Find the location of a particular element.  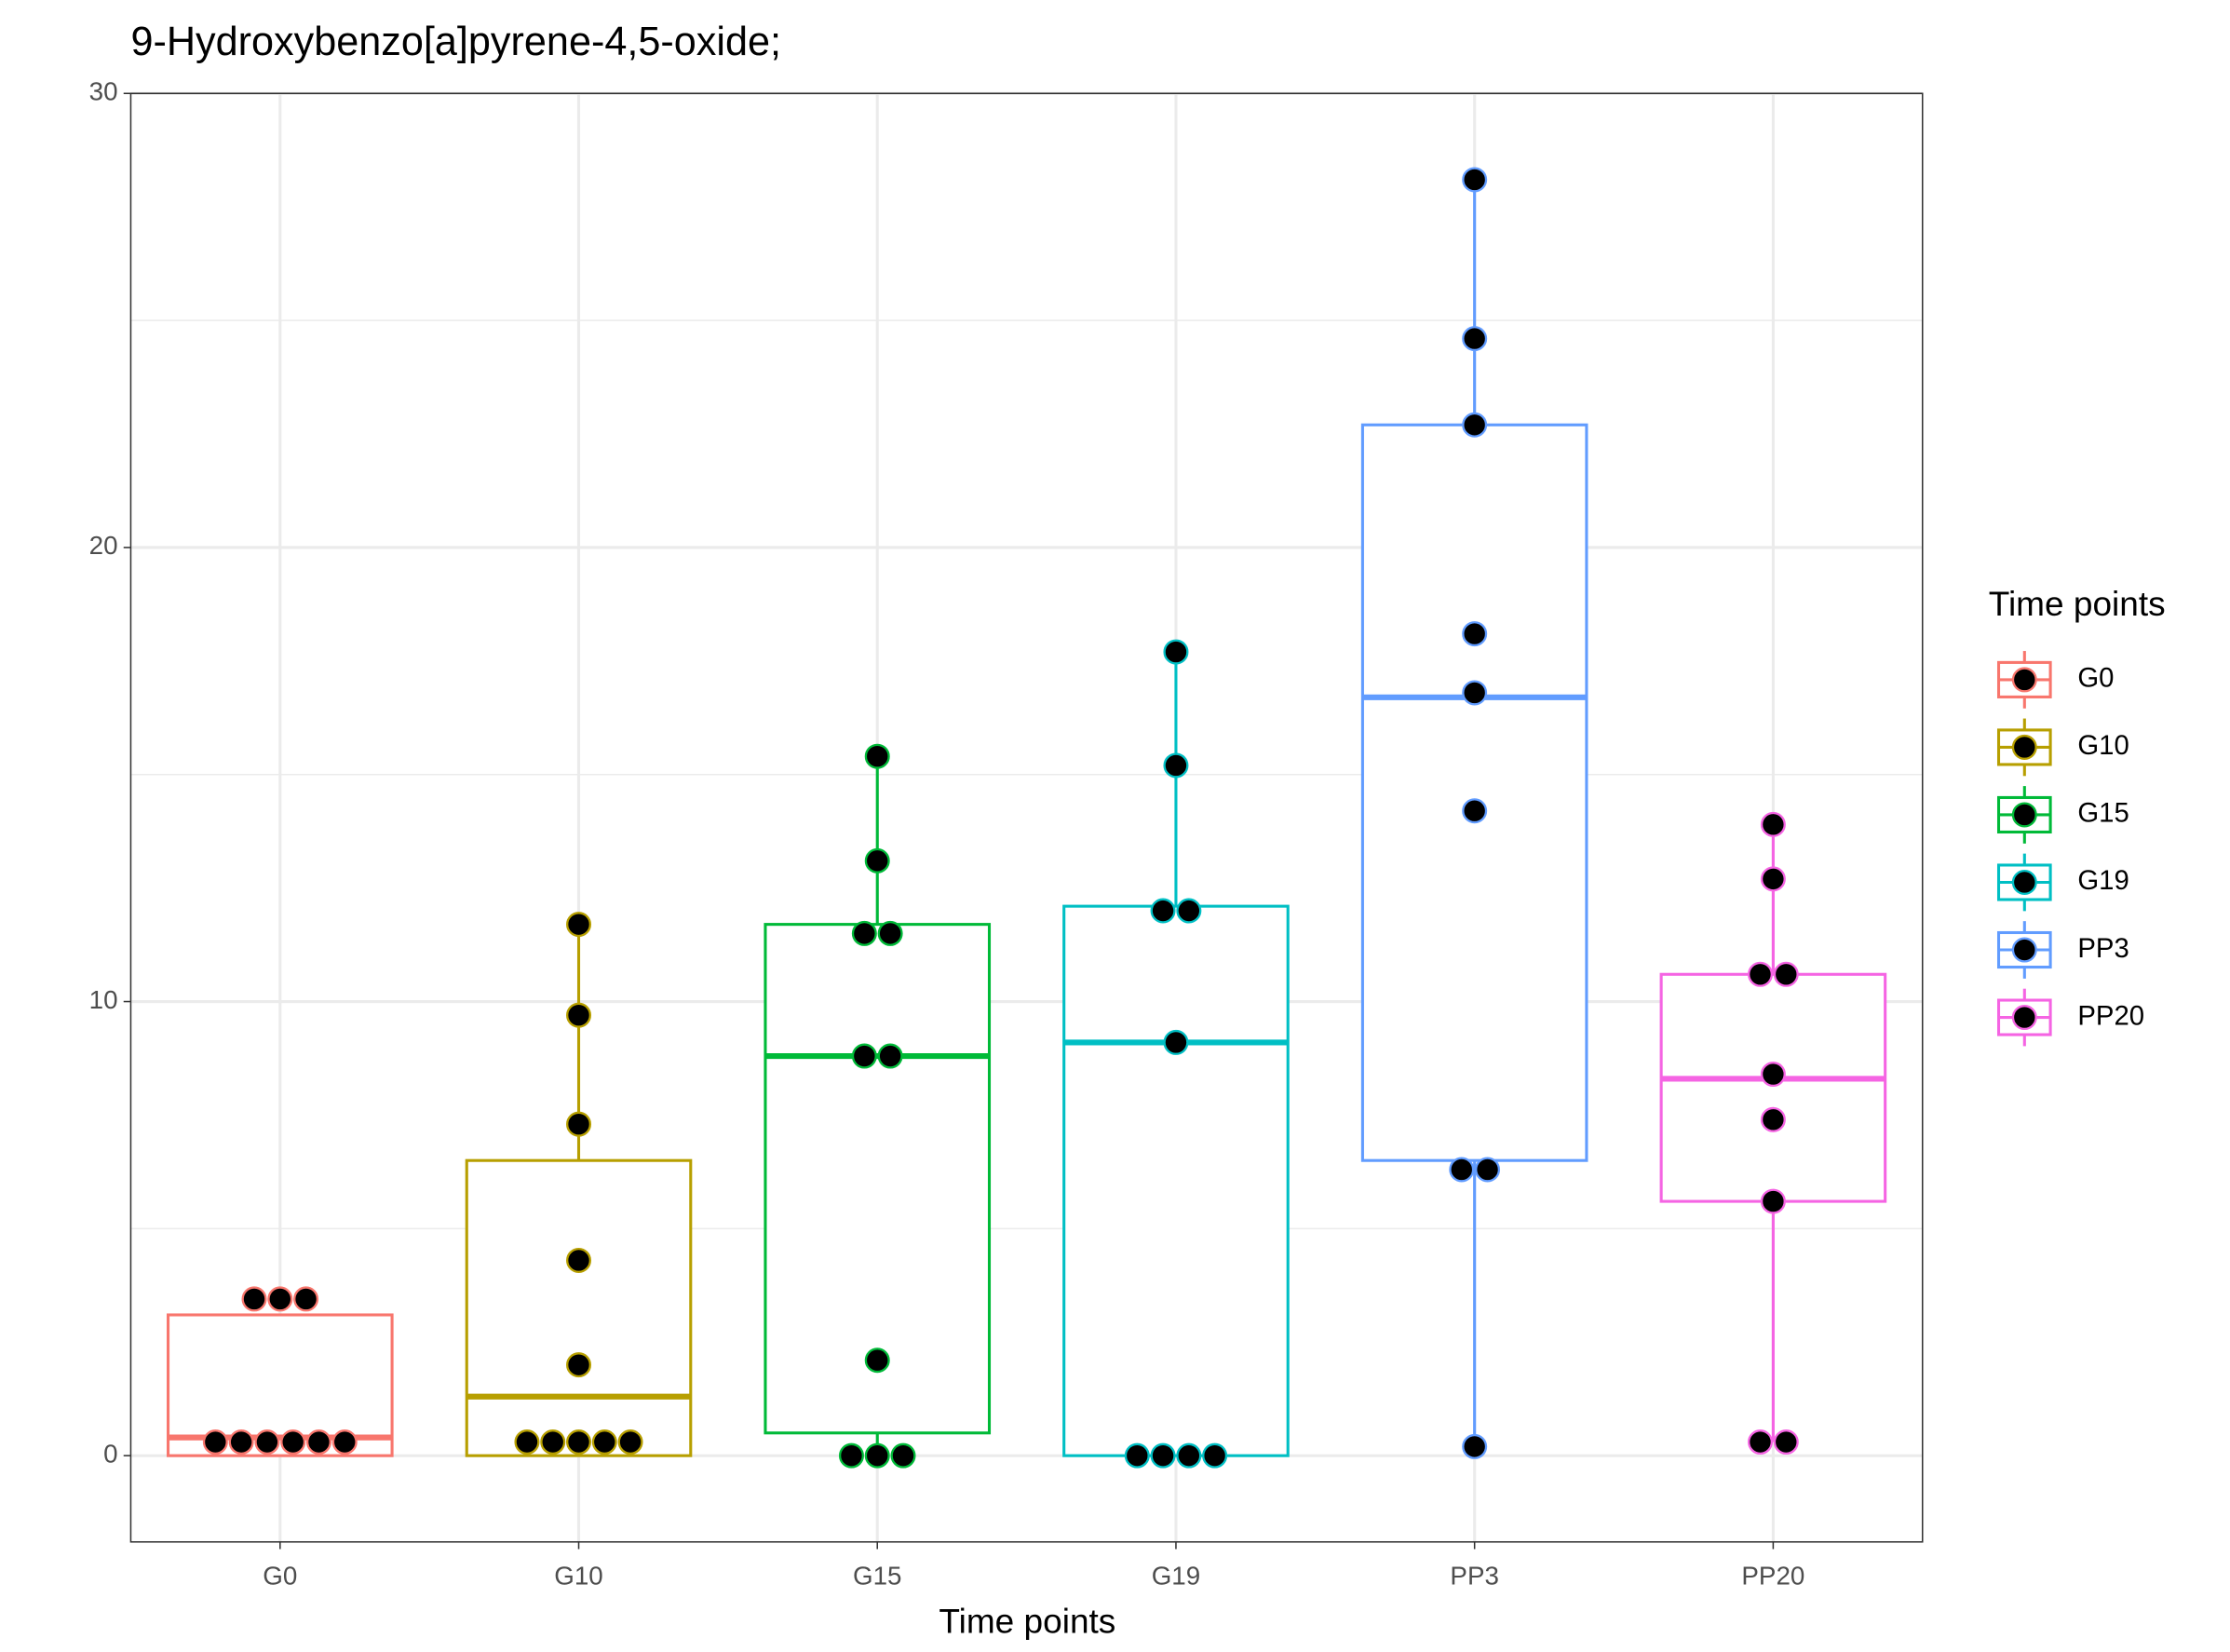

x-tick-label: PP3 is located at coordinates (1474, 1576).